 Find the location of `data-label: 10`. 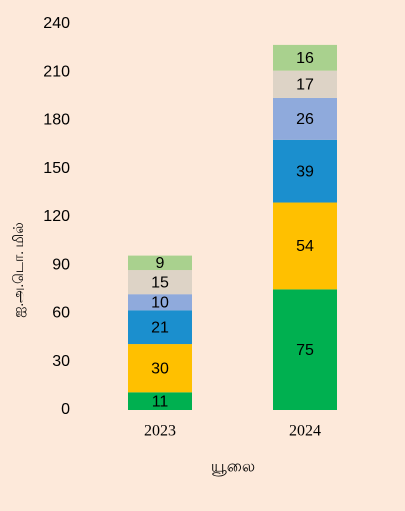

data-label: 10 is located at coordinates (160, 302).